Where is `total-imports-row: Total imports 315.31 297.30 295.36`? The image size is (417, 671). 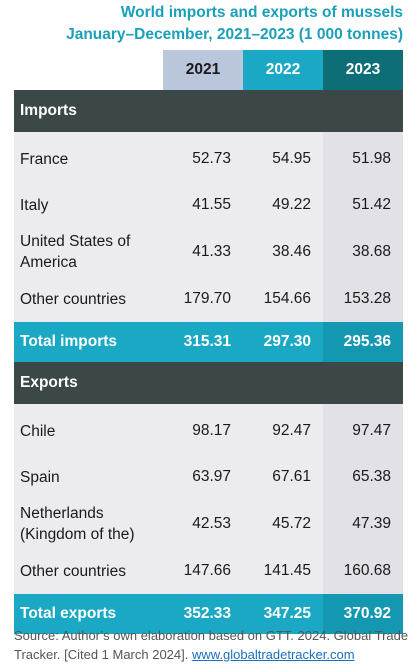 total-imports-row: Total imports 315.31 297.30 295.36 is located at coordinates (208, 342).